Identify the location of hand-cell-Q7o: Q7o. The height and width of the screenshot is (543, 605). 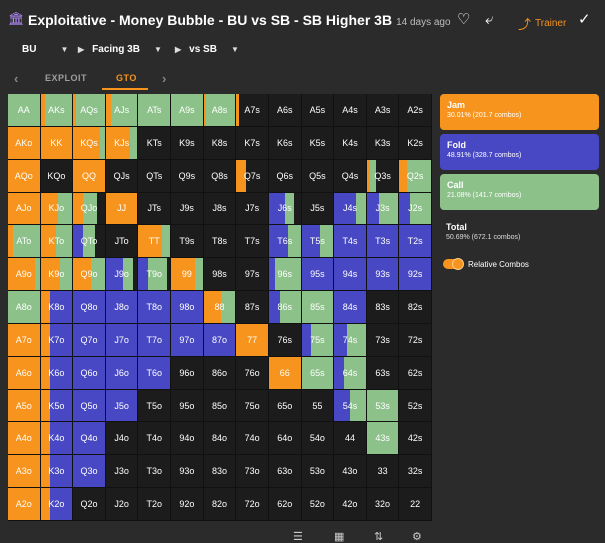
(89, 340).